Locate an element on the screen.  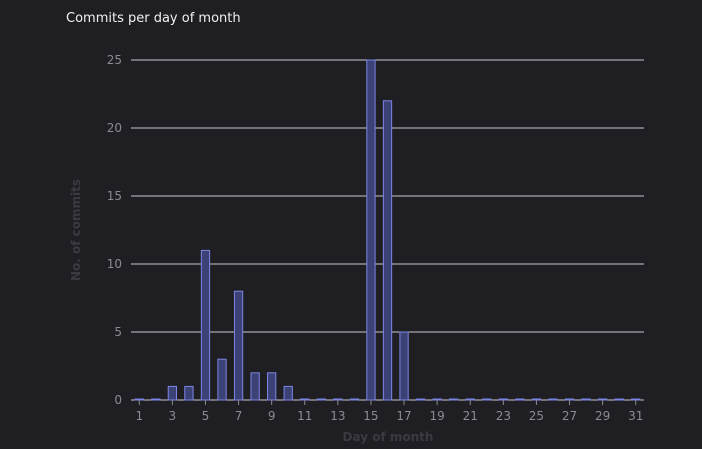
y-axis-title: No. of commits is located at coordinates (76, 230).